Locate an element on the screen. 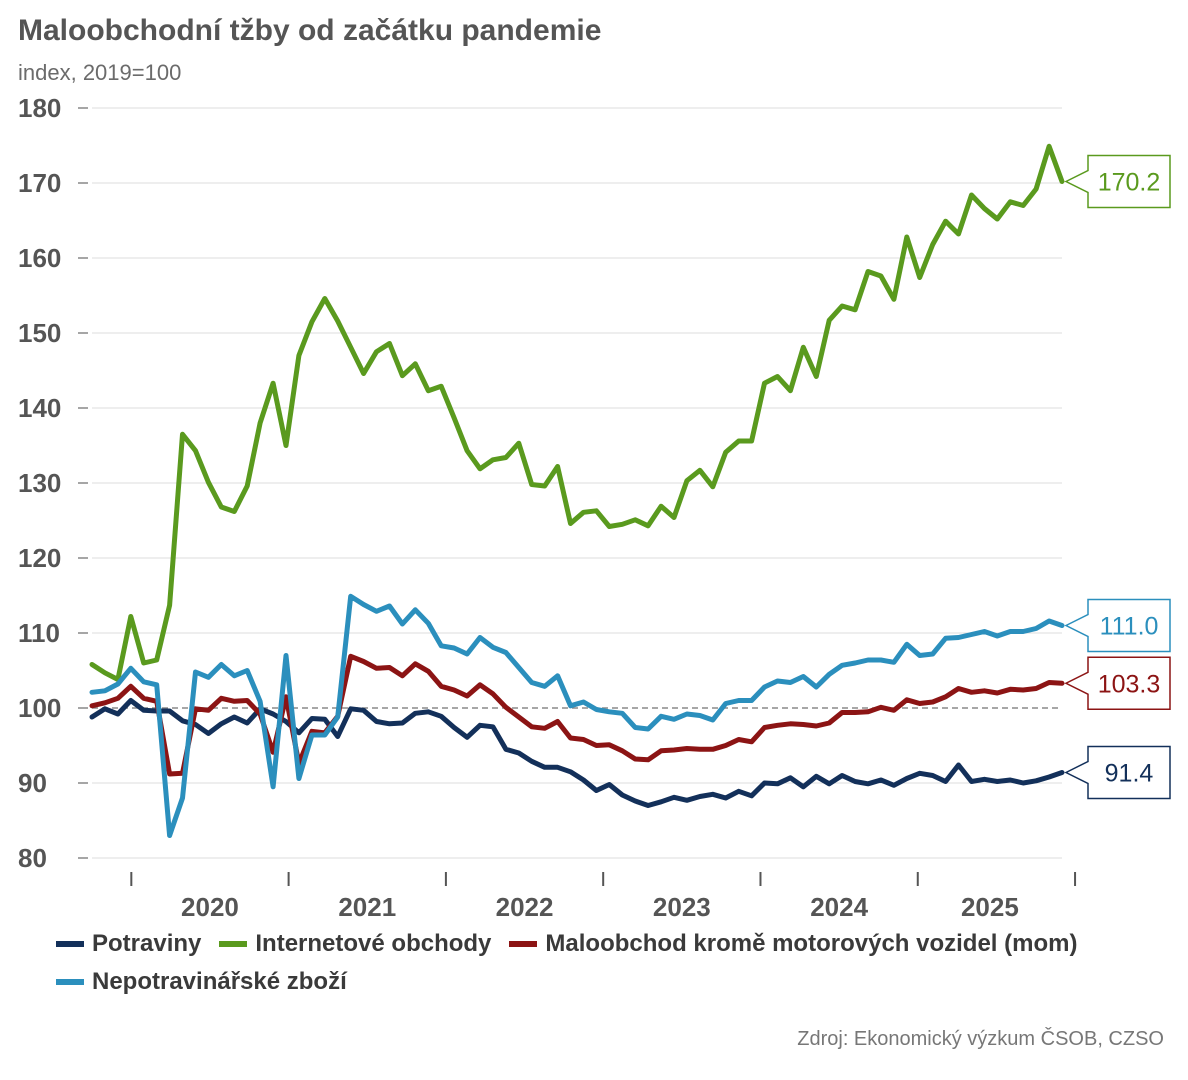  legend-item-nepotravinarske-zbozi: Nepotravinářské zboží is located at coordinates (201, 982).